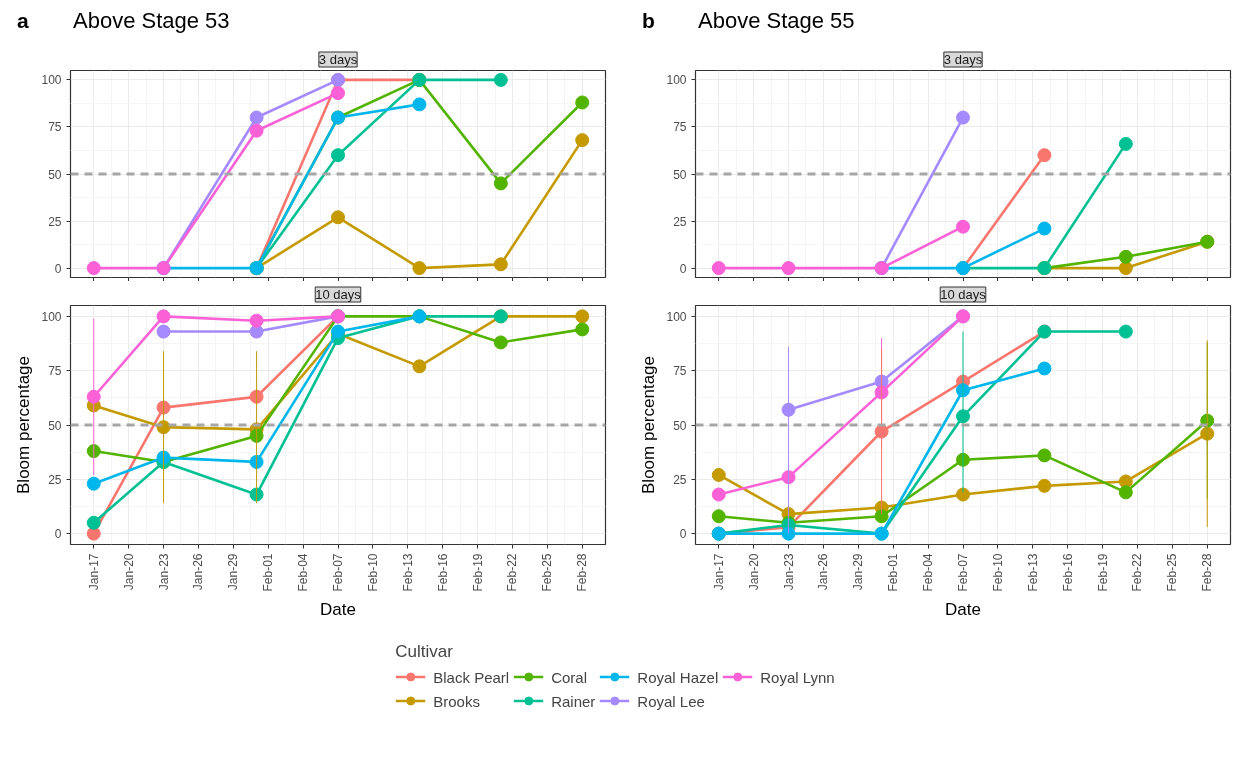  I want to click on legend-label: Rainer, so click(573, 700).